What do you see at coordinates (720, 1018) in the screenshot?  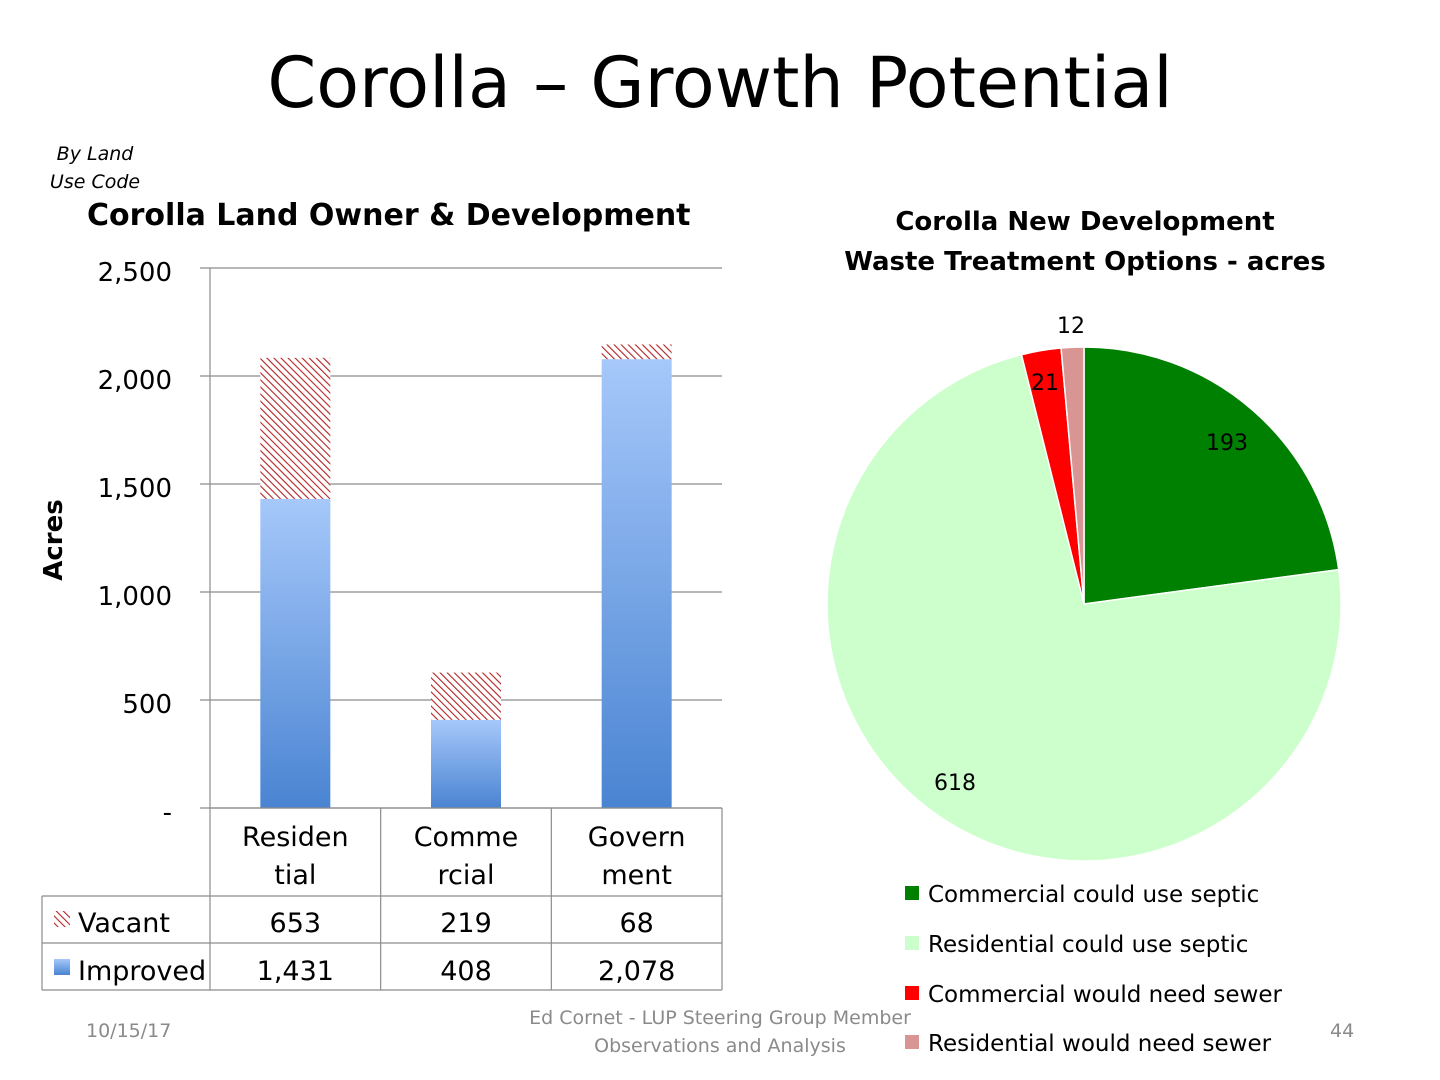 I see `footer-author: Ed Cornet - LUP Steering Group Member` at bounding box center [720, 1018].